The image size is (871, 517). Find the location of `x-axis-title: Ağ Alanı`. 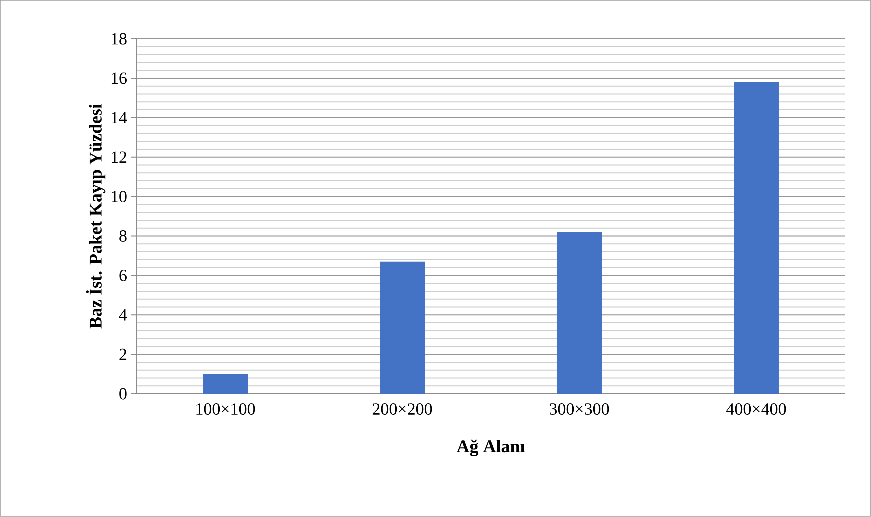

x-axis-title: Ağ Alanı is located at coordinates (490, 448).